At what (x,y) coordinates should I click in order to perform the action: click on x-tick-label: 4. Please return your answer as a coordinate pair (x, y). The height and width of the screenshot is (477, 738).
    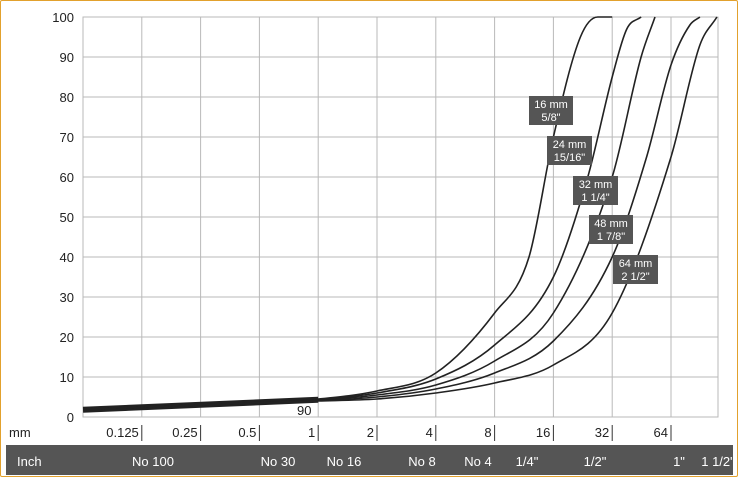
    Looking at the image, I should click on (429, 432).